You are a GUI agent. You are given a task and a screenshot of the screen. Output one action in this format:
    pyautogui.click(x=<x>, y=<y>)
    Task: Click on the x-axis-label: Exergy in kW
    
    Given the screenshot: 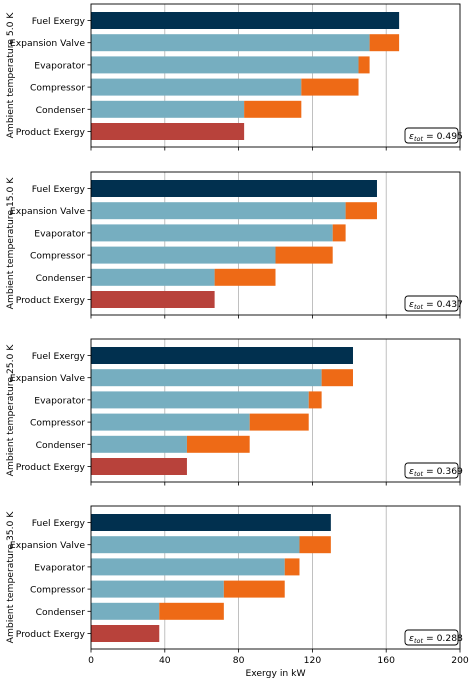 What is the action you would take?
    pyautogui.click(x=275, y=673)
    